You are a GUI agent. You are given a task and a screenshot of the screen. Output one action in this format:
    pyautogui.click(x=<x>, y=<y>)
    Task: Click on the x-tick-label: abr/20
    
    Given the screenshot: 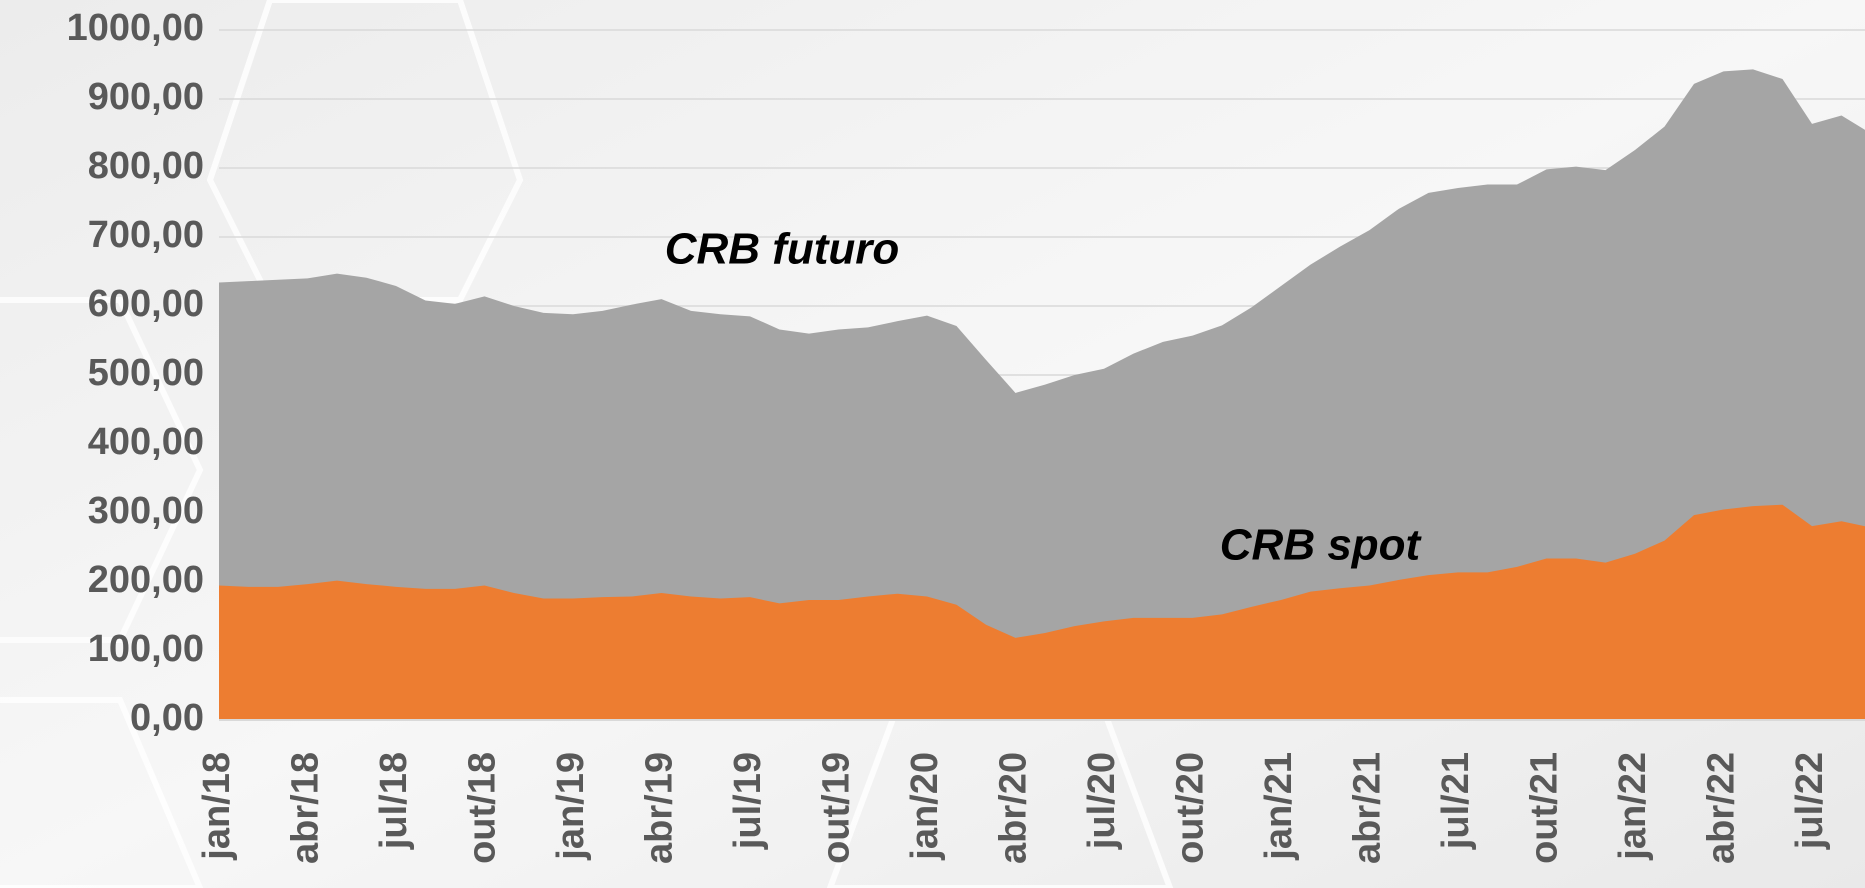 What is the action you would take?
    pyautogui.click(x=1014, y=808)
    